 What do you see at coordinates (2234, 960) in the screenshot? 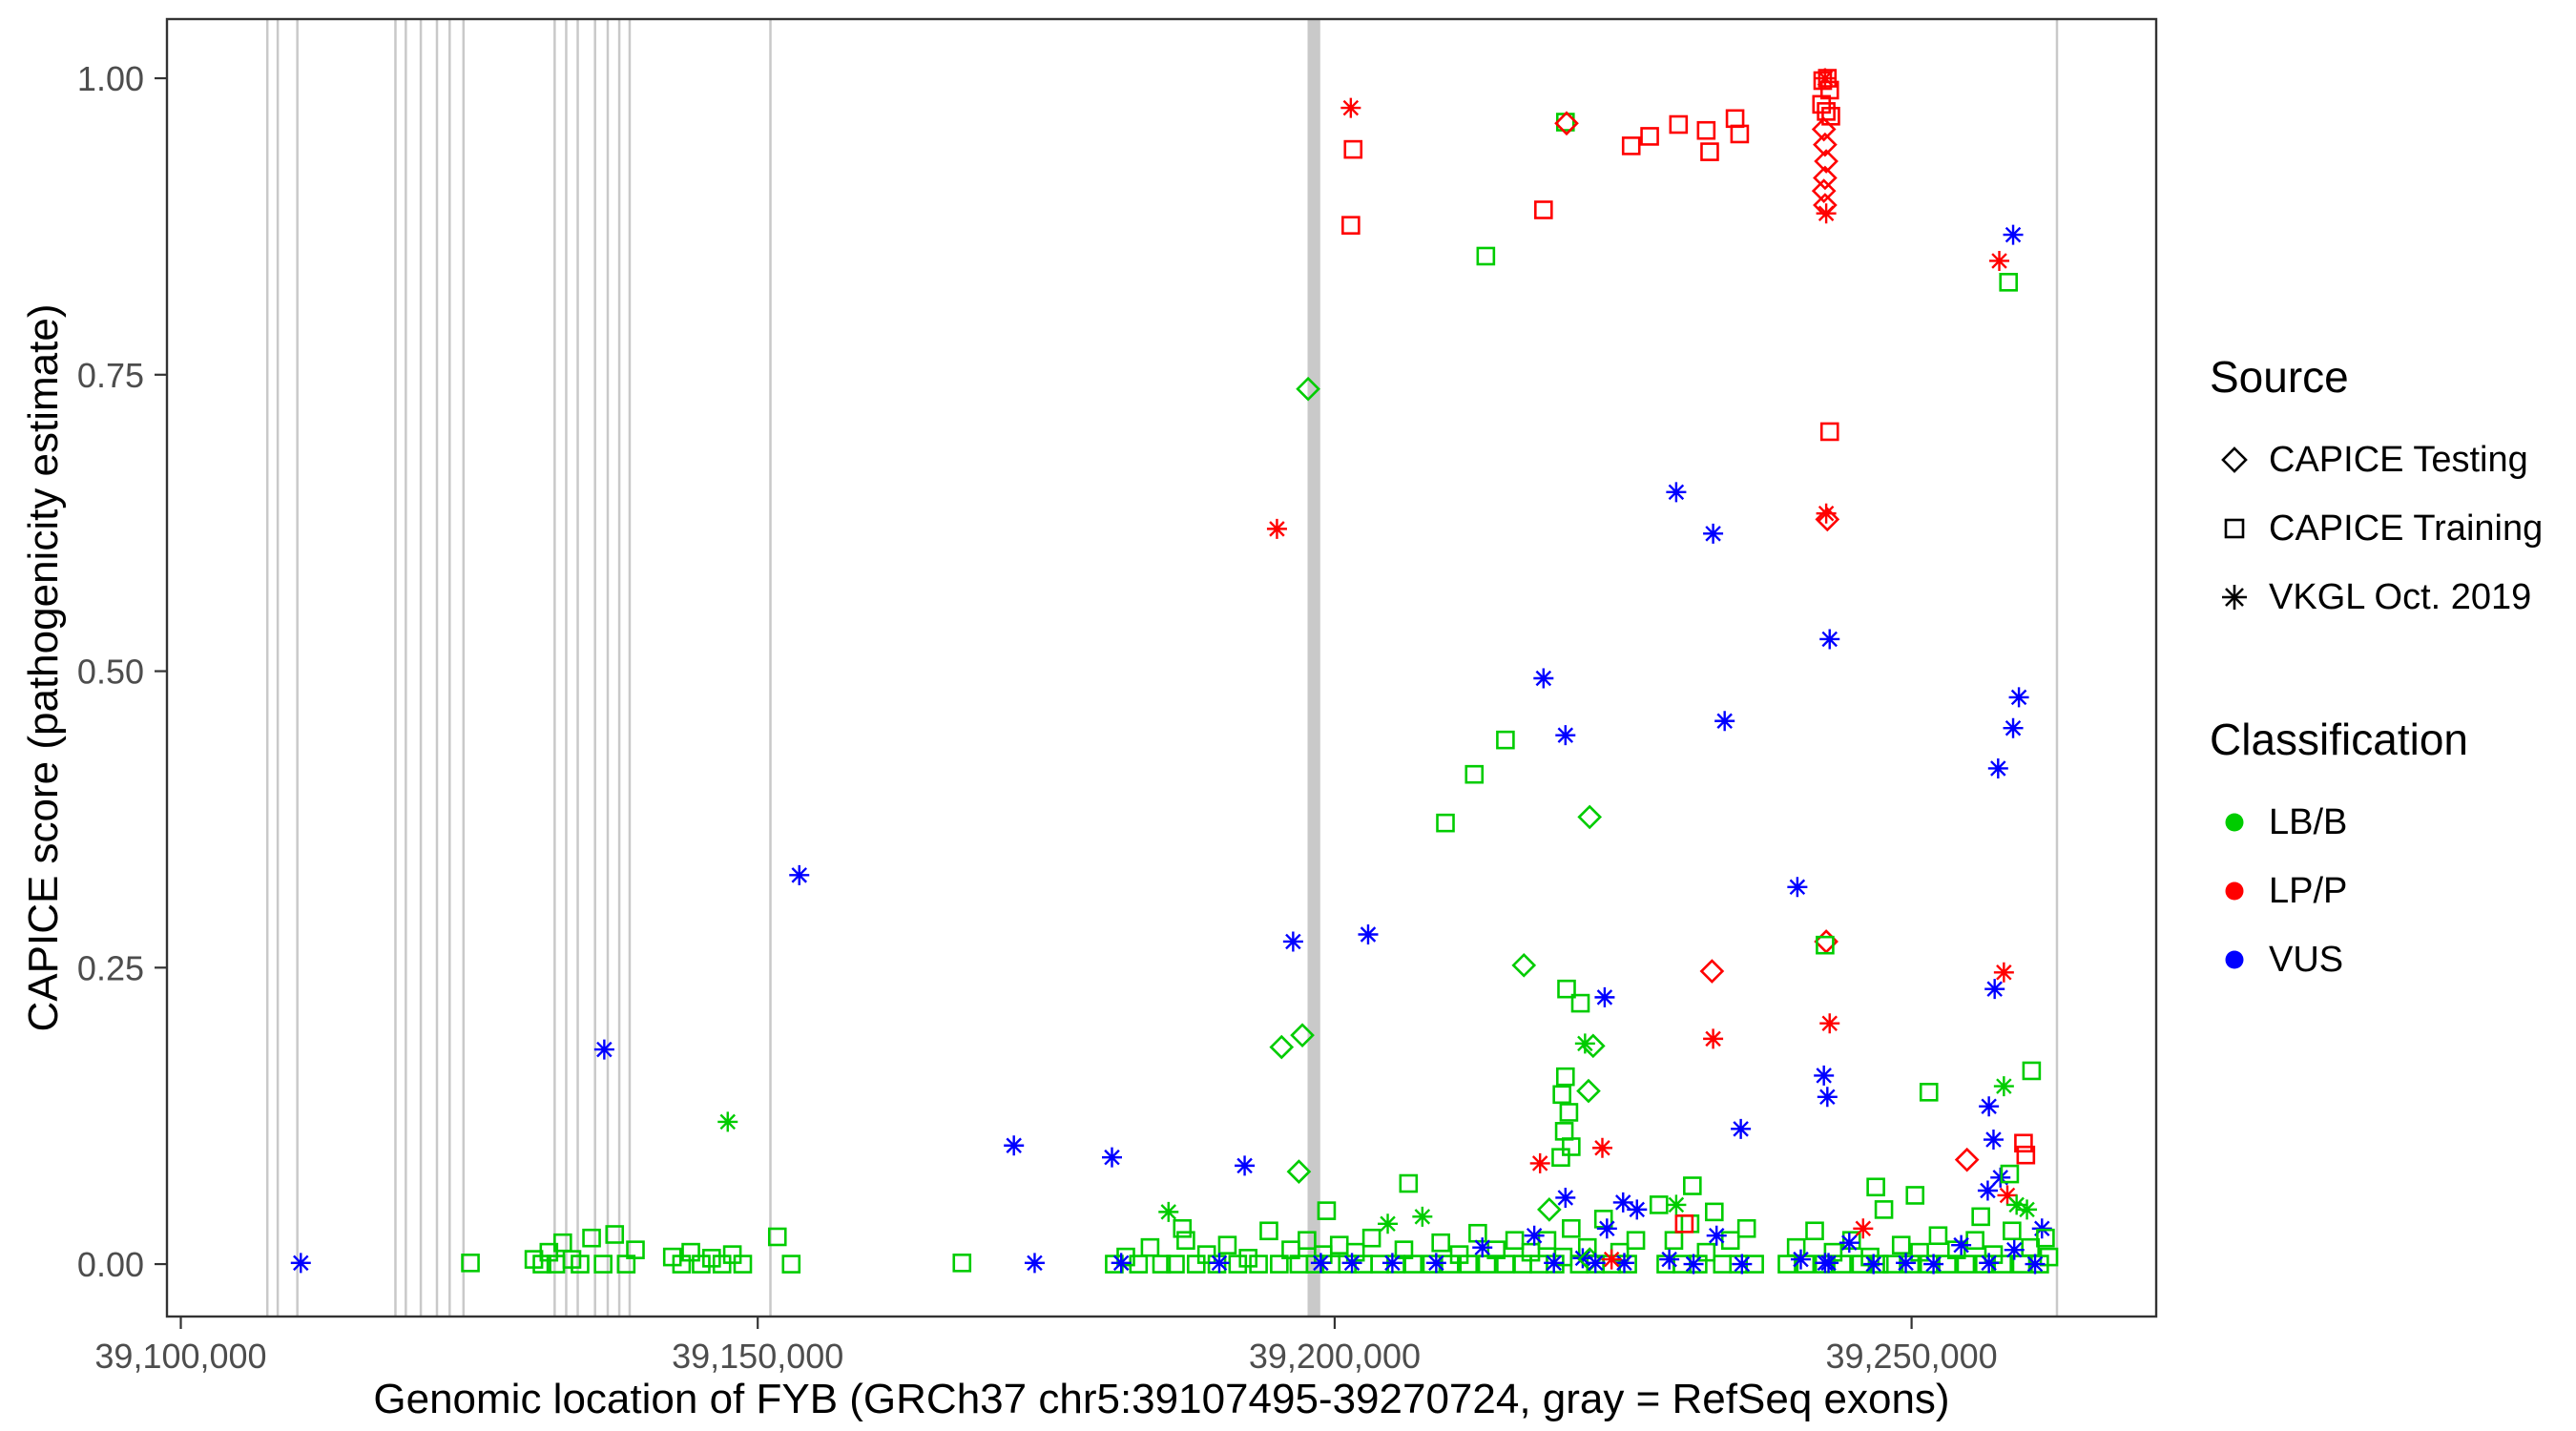
I see `blue-dot-icon` at bounding box center [2234, 960].